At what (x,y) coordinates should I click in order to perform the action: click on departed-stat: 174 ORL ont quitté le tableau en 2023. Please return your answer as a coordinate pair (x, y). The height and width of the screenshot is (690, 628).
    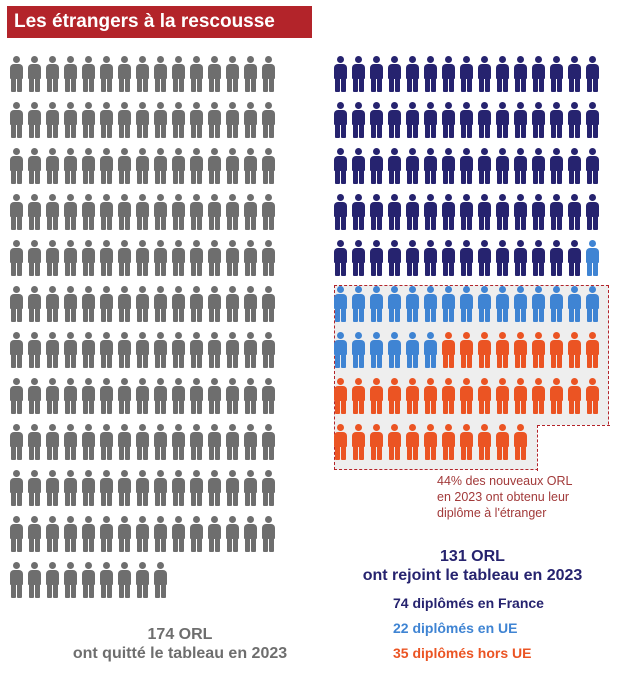
    Looking at the image, I should click on (180, 644).